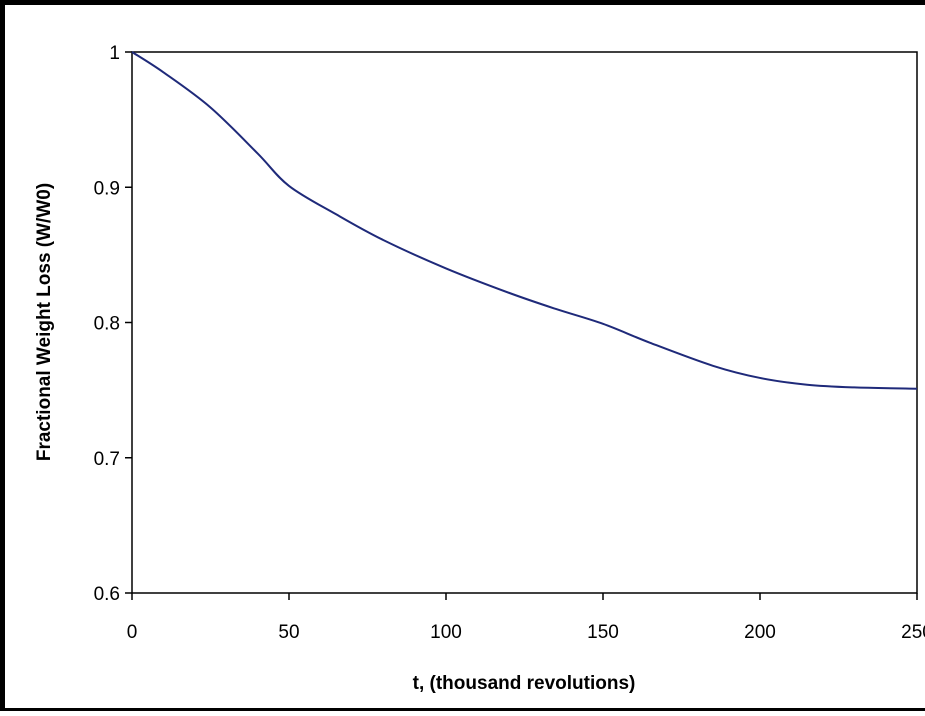  Describe the element at coordinates (132, 632) in the screenshot. I see `x-tick-label: 0` at that location.